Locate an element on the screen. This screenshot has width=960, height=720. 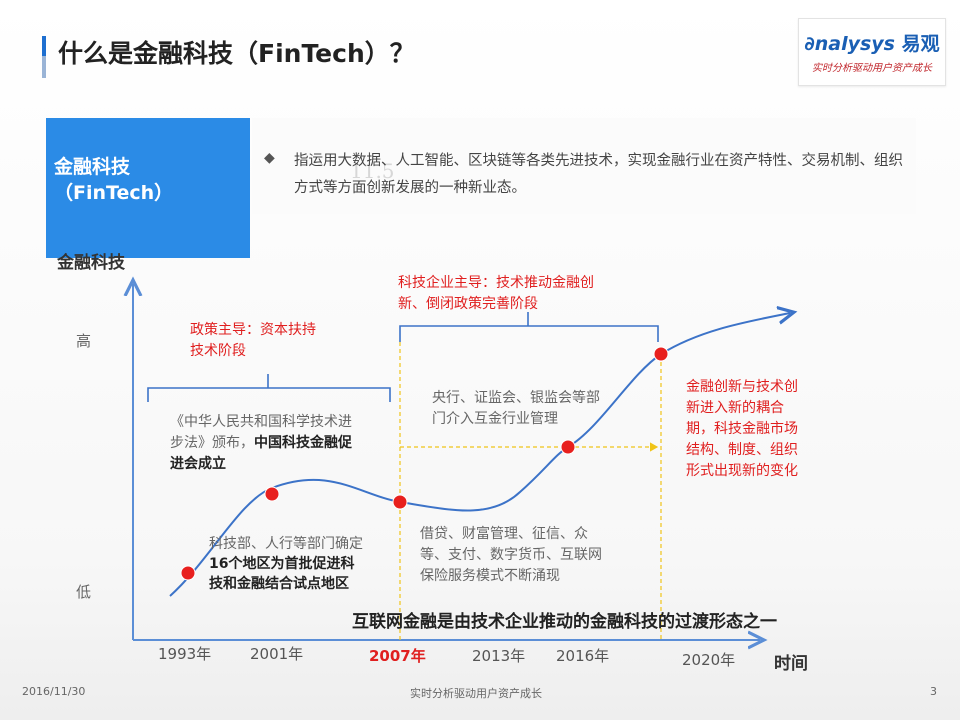
note-2007-line3: 保险服务模式不断涌现 is located at coordinates (490, 576).